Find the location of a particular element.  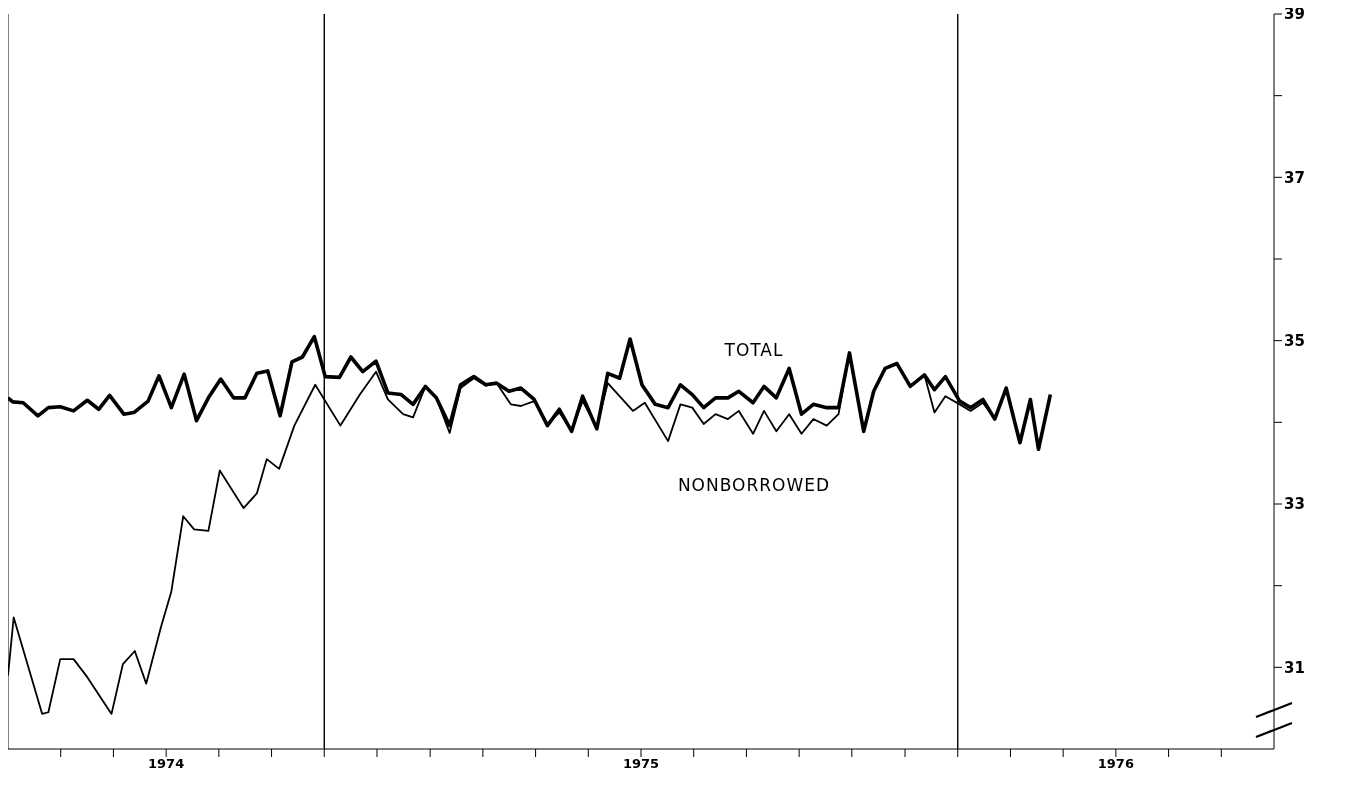

x-tick-label: 1975 is located at coordinates (641, 764).